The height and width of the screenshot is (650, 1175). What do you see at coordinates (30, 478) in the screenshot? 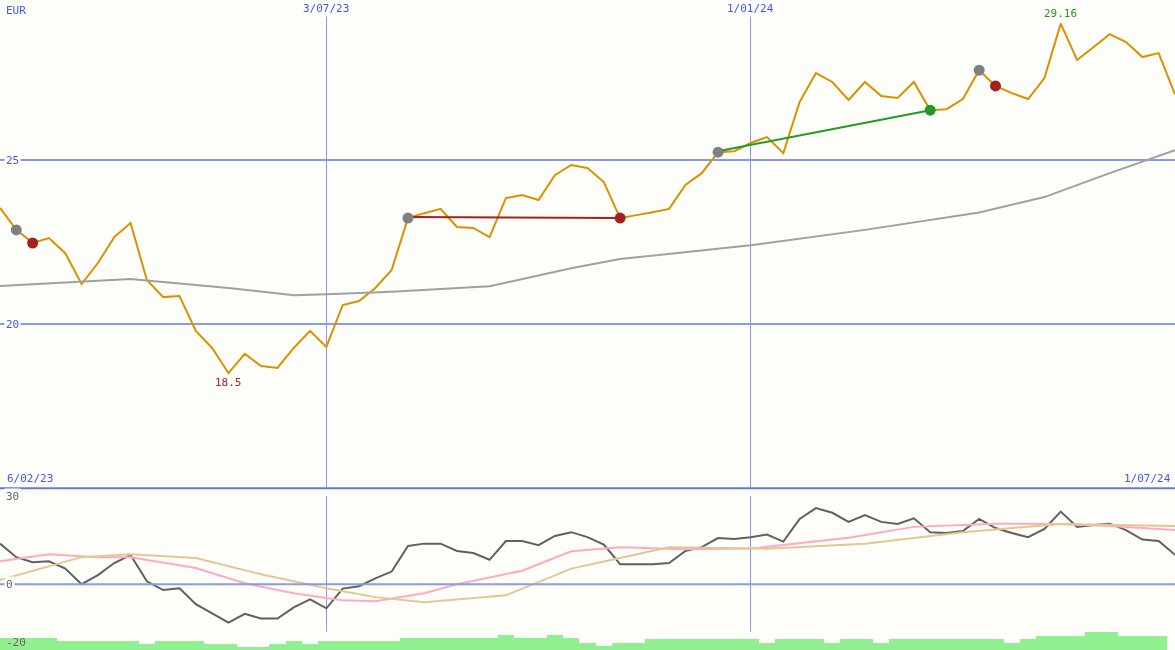
I see `annotation: 6/02/23` at bounding box center [30, 478].